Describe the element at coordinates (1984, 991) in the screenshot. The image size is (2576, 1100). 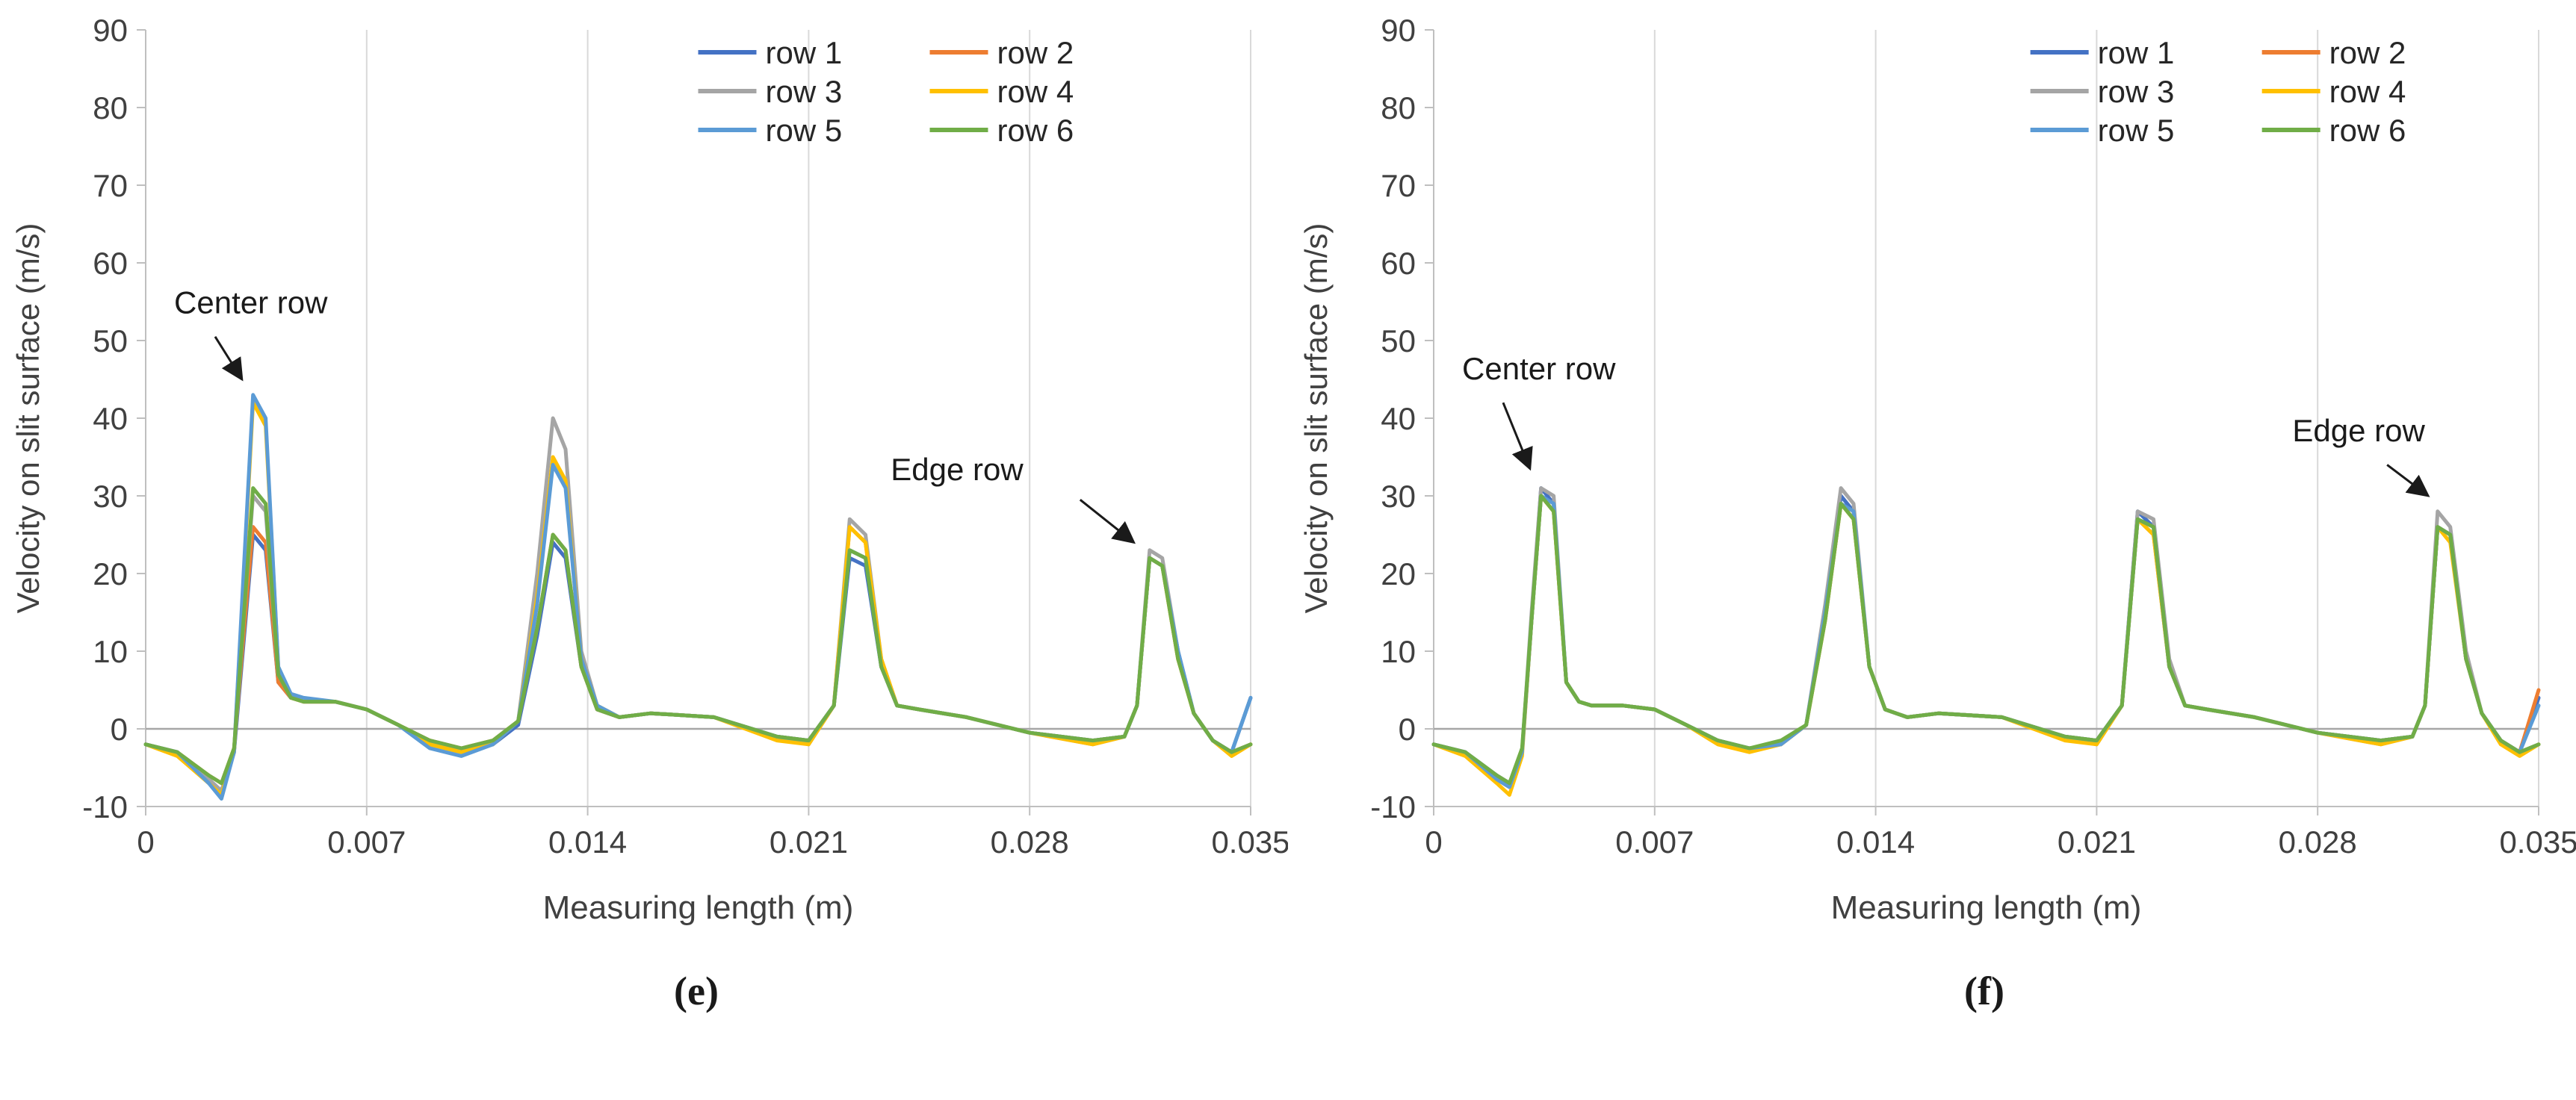
I see `panel-label-f: (f)` at that location.